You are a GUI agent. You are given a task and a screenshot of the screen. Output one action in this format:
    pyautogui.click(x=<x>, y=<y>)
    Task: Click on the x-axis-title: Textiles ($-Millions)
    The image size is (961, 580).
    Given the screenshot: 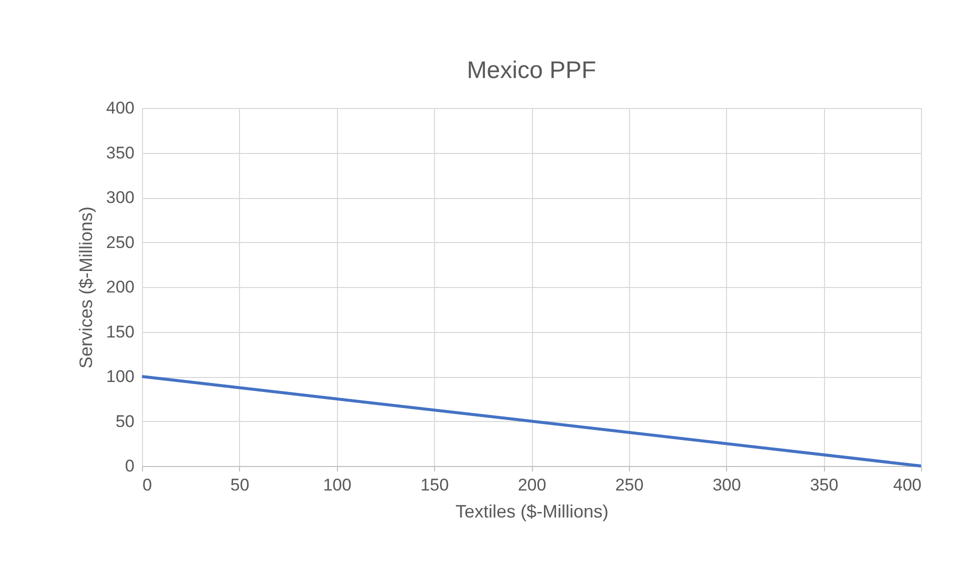 What is the action you would take?
    pyautogui.click(x=532, y=512)
    